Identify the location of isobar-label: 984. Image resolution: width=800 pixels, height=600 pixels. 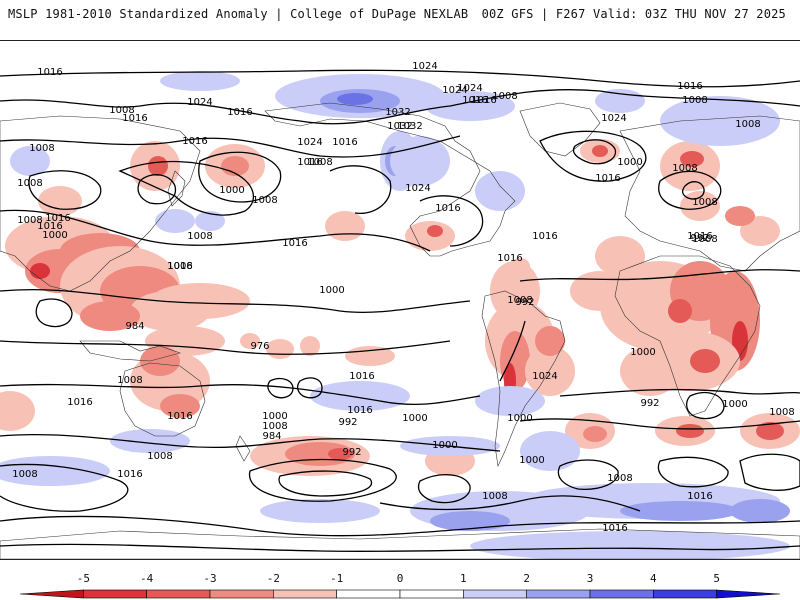
(271, 436).